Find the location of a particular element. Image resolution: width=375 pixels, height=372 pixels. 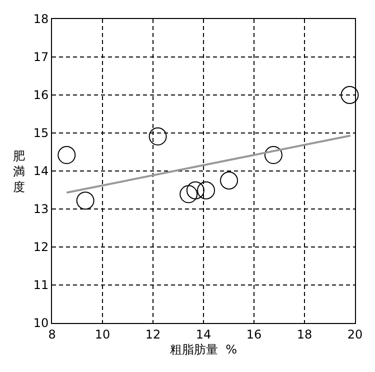

x-tick-label: 10 is located at coordinates (102, 334).